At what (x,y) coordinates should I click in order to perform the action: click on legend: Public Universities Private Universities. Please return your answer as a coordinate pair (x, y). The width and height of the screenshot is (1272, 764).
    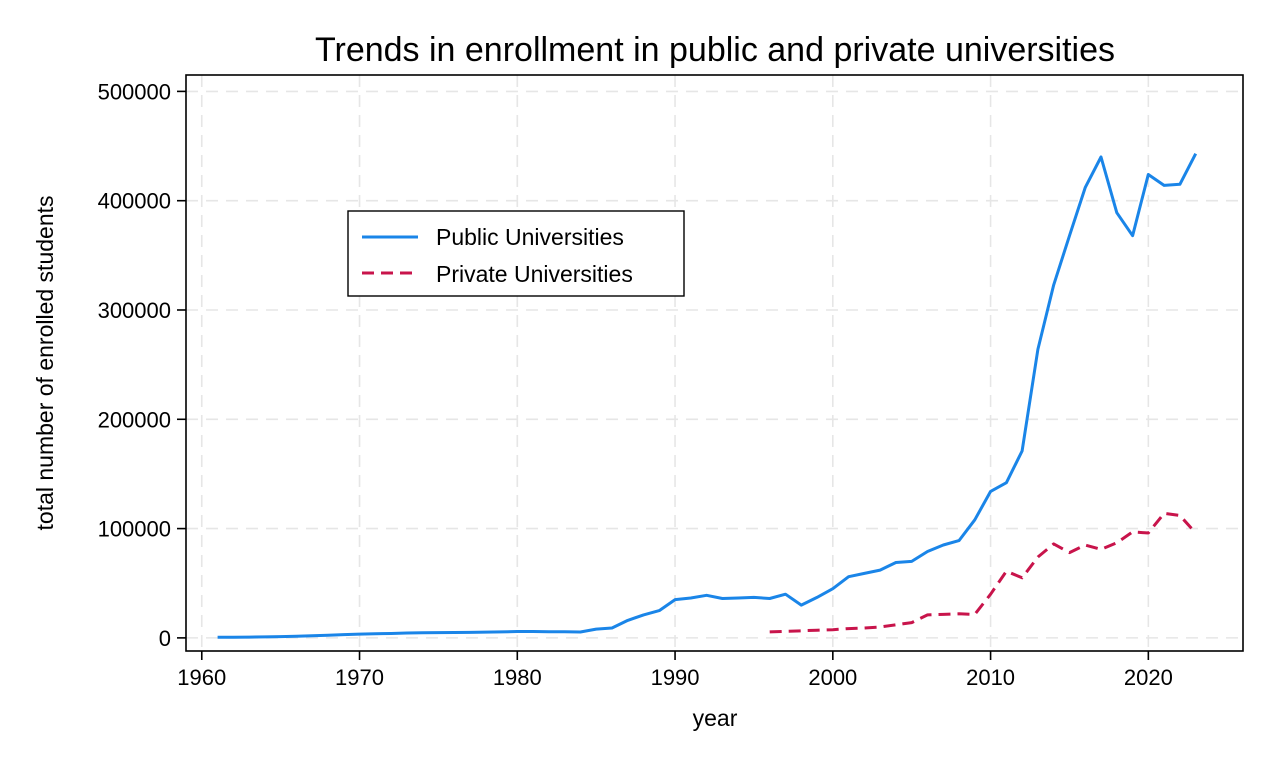
    Looking at the image, I should click on (516, 253).